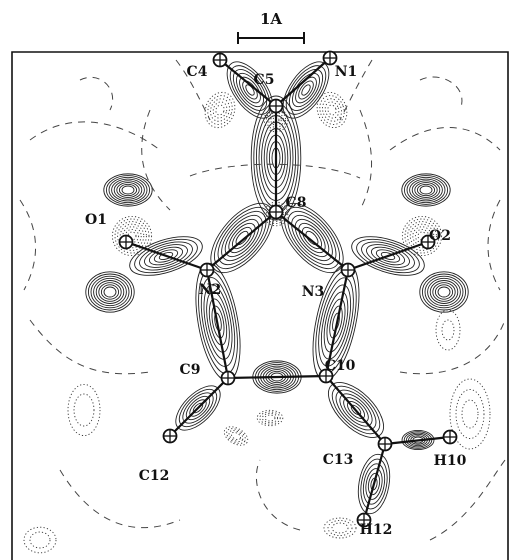  Describe the element at coordinates (340, 366) in the screenshot. I see `atom-label: C10` at that location.